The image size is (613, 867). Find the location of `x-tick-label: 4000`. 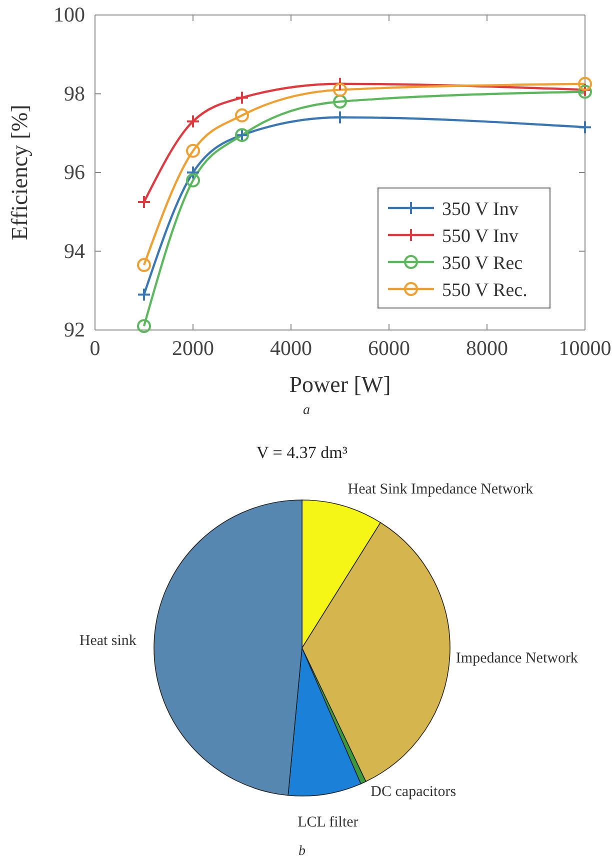

x-tick-label: 4000 is located at coordinates (291, 348).